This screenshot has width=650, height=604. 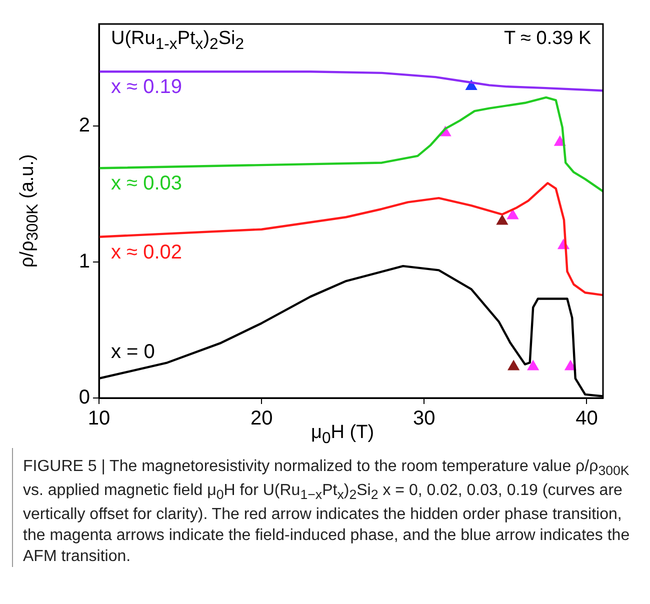 What do you see at coordinates (342, 435) in the screenshot?
I see `x-axis-title: μ$_{0}$H (T)` at bounding box center [342, 435].